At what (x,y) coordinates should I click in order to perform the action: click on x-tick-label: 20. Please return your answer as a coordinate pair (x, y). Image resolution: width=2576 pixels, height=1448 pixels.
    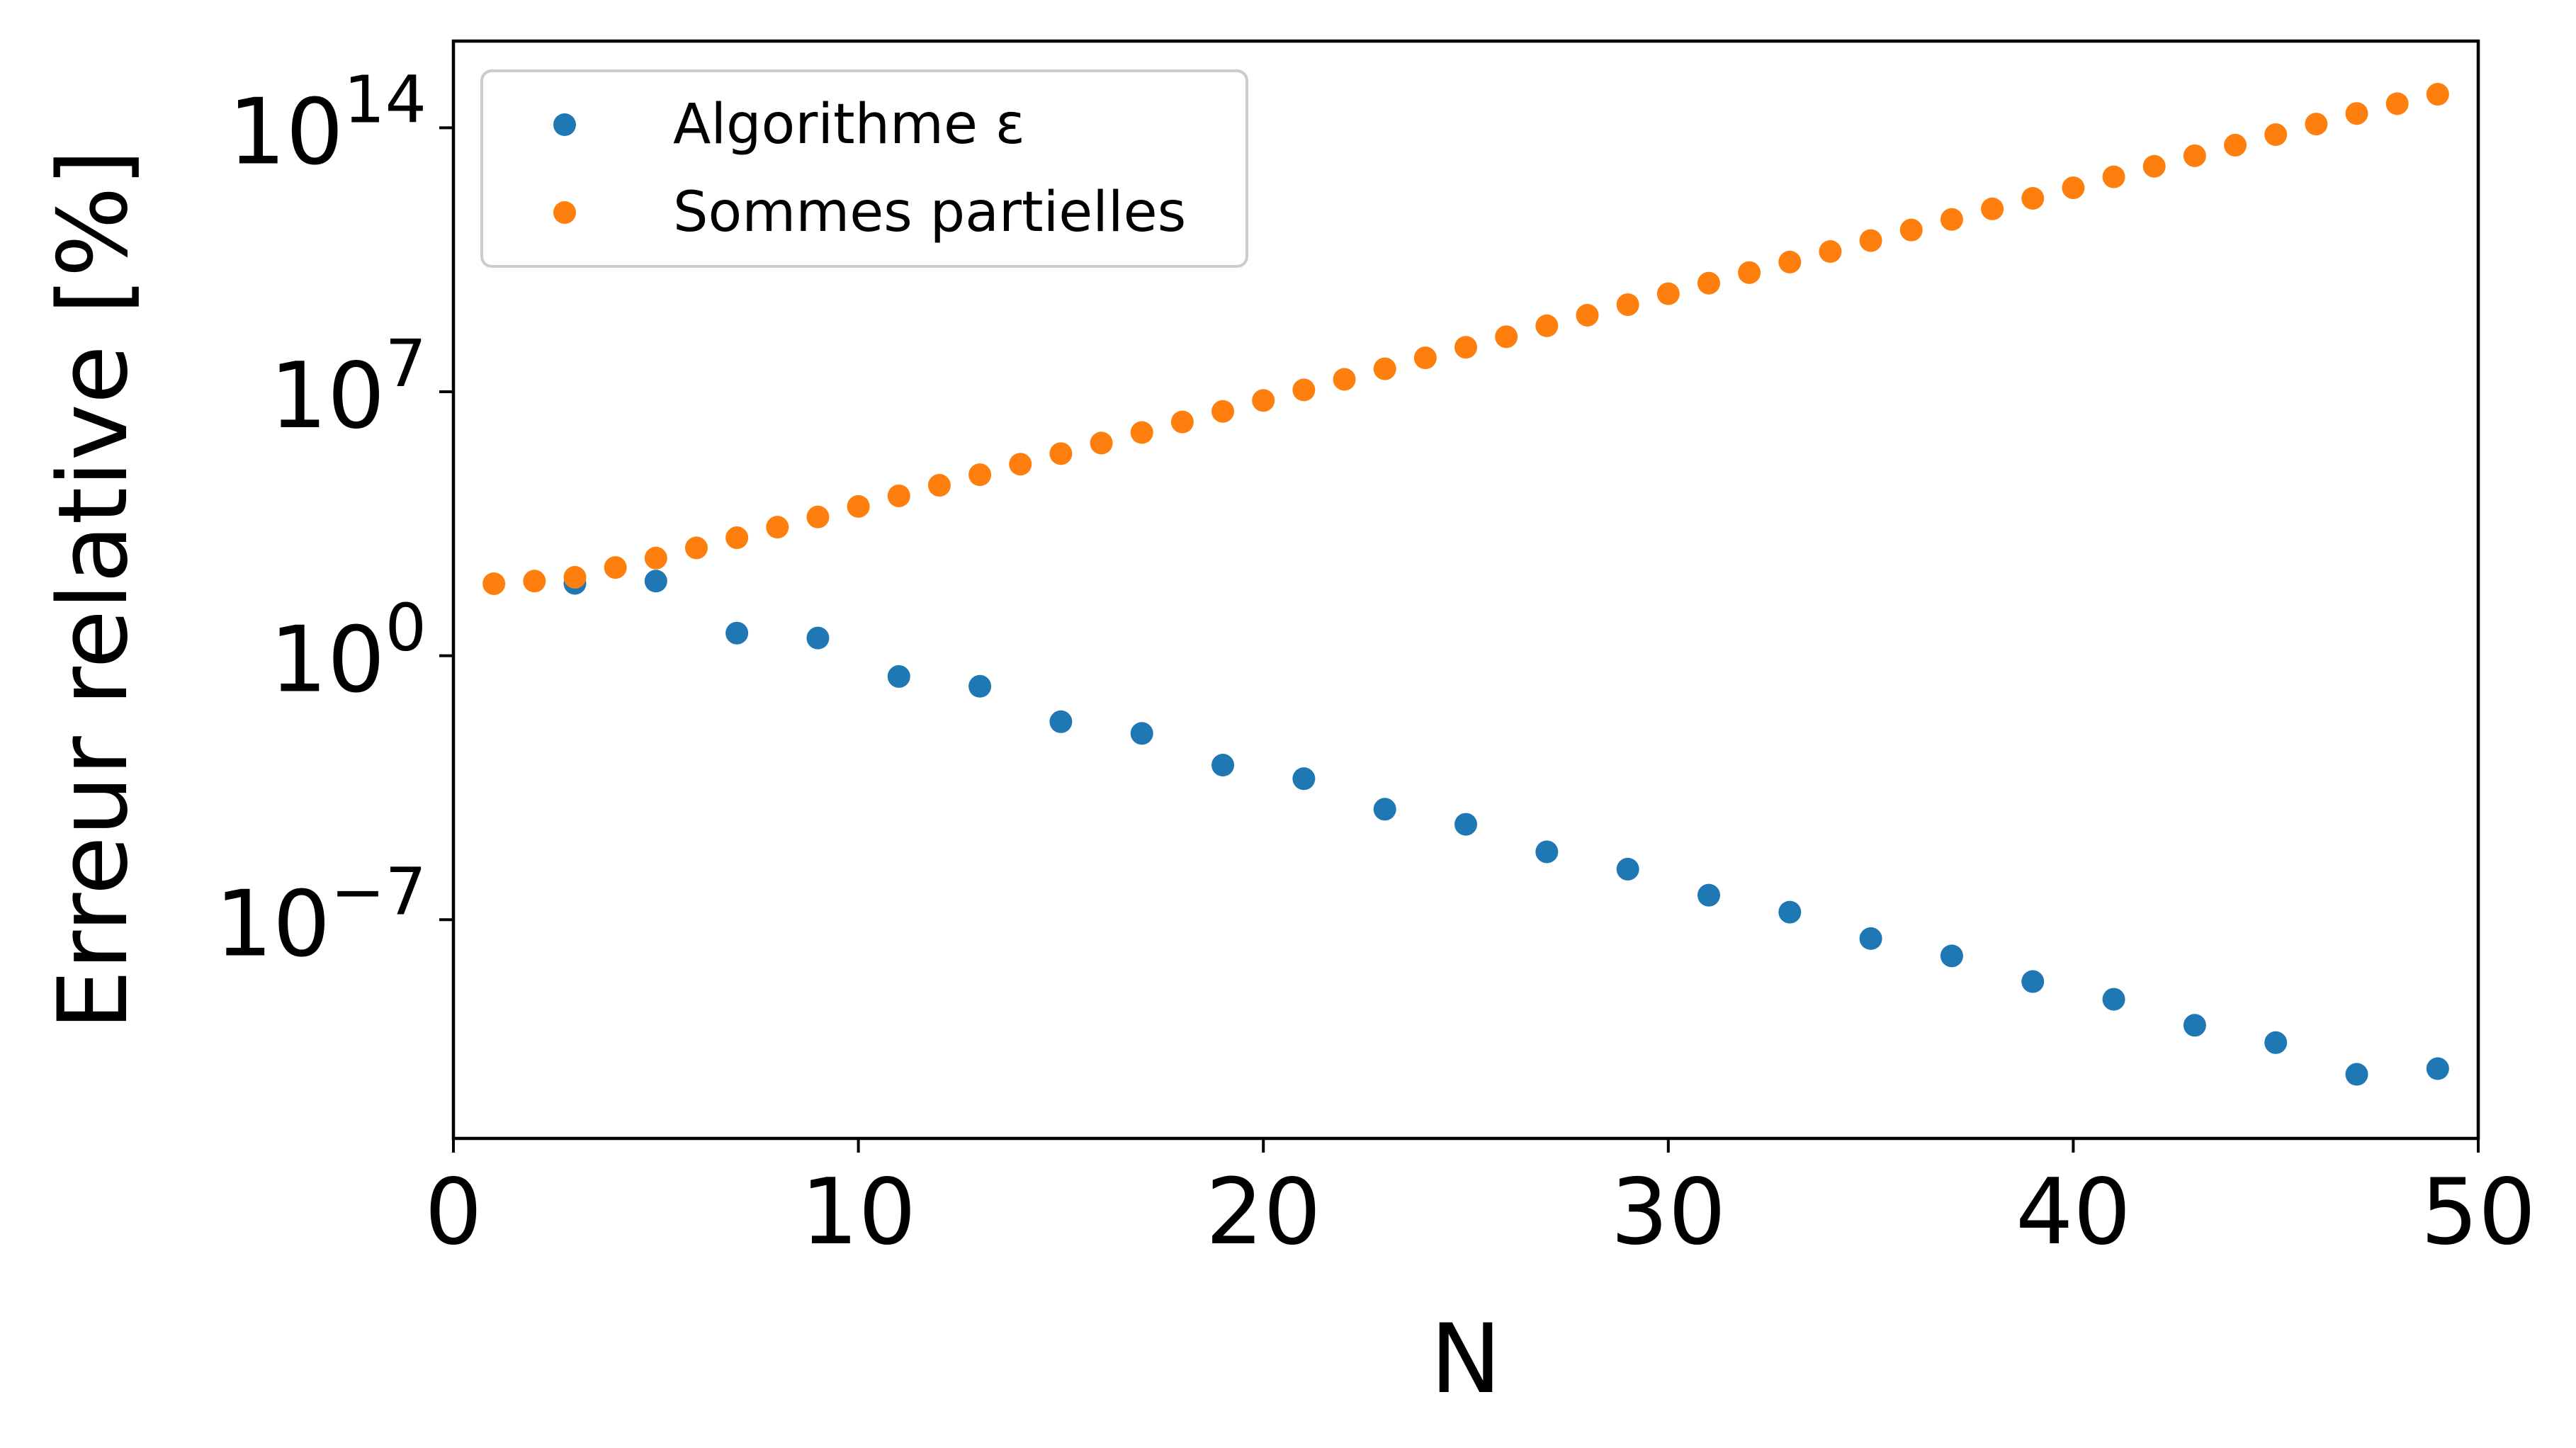
    Looking at the image, I should click on (1263, 1212).